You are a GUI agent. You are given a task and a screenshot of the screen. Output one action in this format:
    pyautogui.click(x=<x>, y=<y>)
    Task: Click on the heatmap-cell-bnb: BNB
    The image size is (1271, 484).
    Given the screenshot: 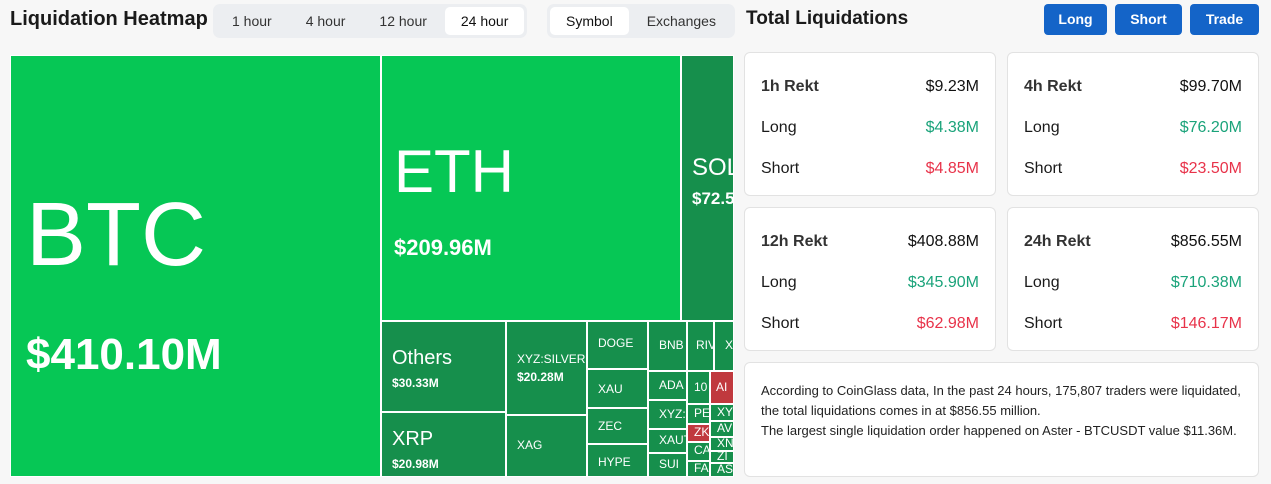 What is the action you would take?
    pyautogui.click(x=667, y=346)
    